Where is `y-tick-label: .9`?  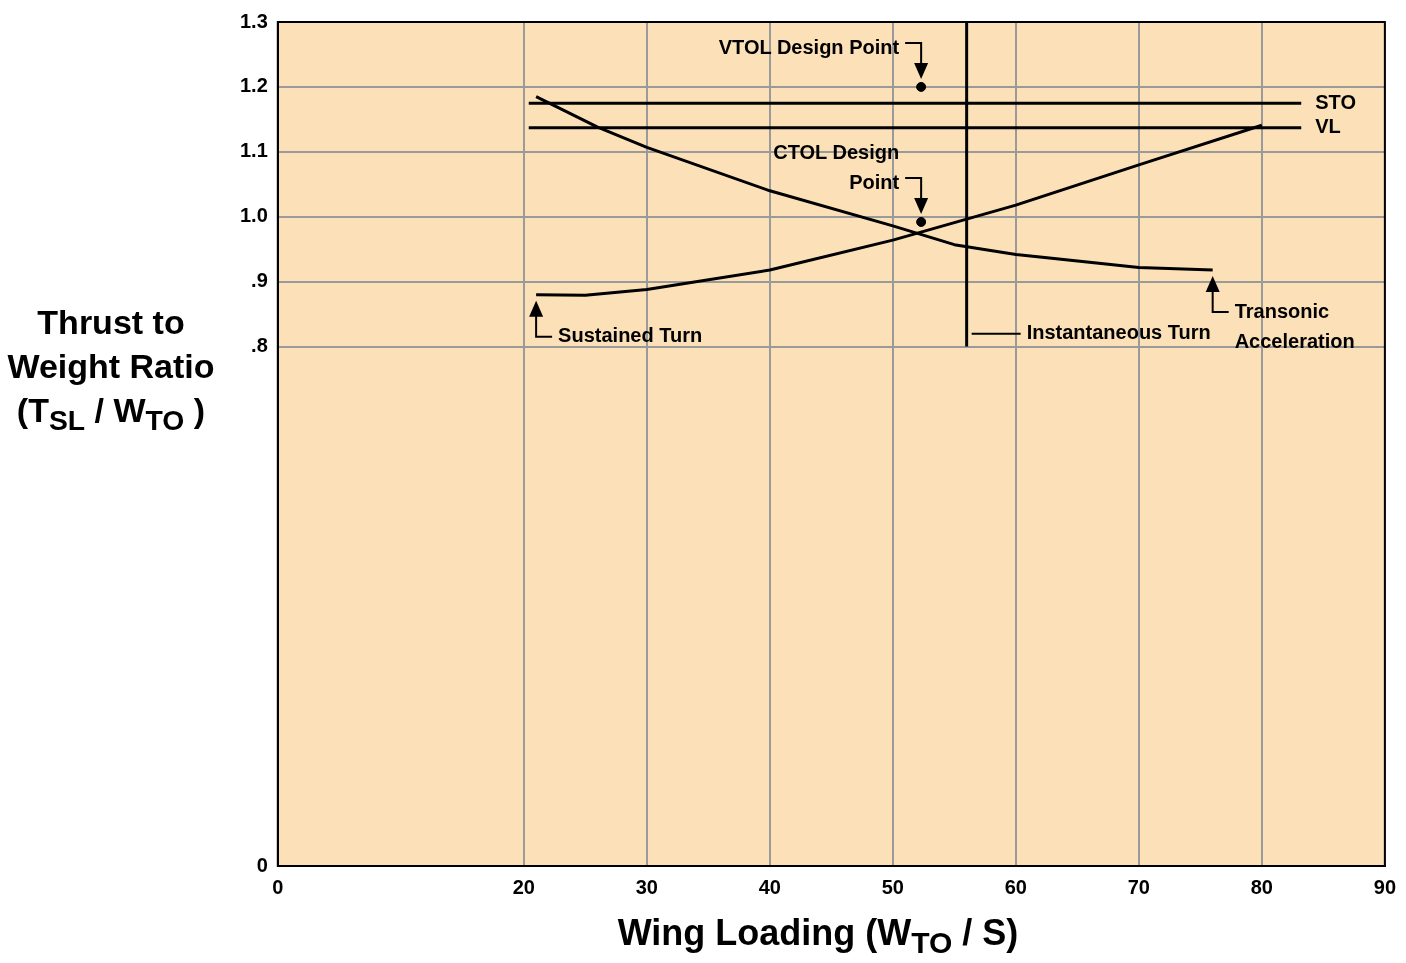 y-tick-label: .9 is located at coordinates (259, 280).